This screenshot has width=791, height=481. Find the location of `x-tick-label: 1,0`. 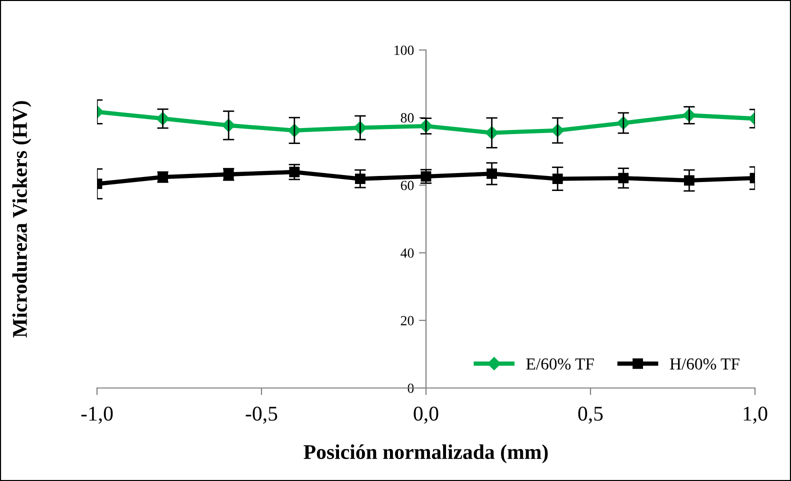

x-tick-label: 1,0 is located at coordinates (756, 415).